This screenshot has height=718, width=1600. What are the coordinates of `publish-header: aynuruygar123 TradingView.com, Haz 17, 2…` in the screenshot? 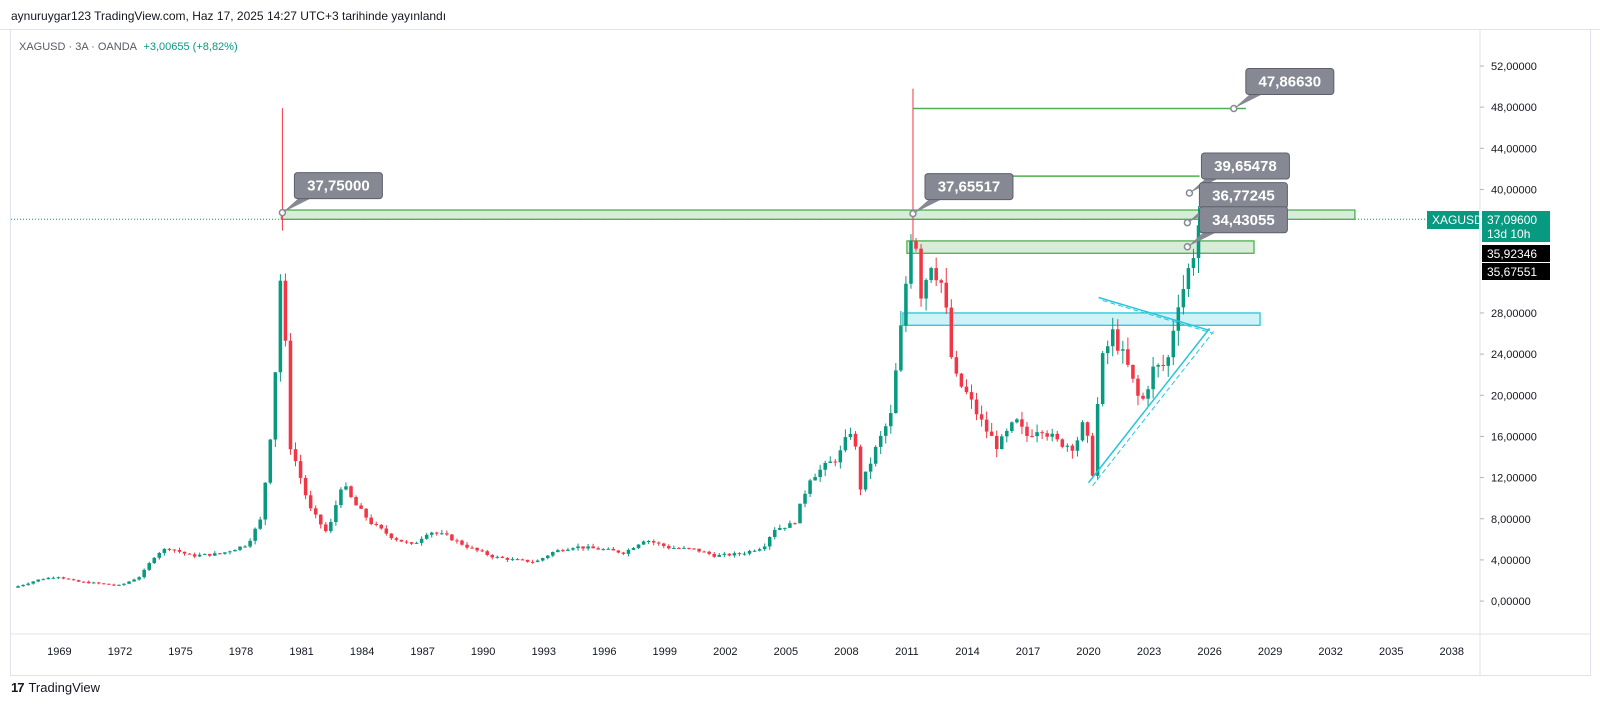 It's located at (800, 15).